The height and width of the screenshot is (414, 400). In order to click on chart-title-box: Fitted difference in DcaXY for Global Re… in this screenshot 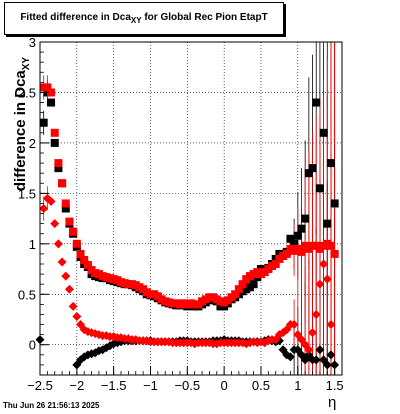, I will do `click(144, 18)`.